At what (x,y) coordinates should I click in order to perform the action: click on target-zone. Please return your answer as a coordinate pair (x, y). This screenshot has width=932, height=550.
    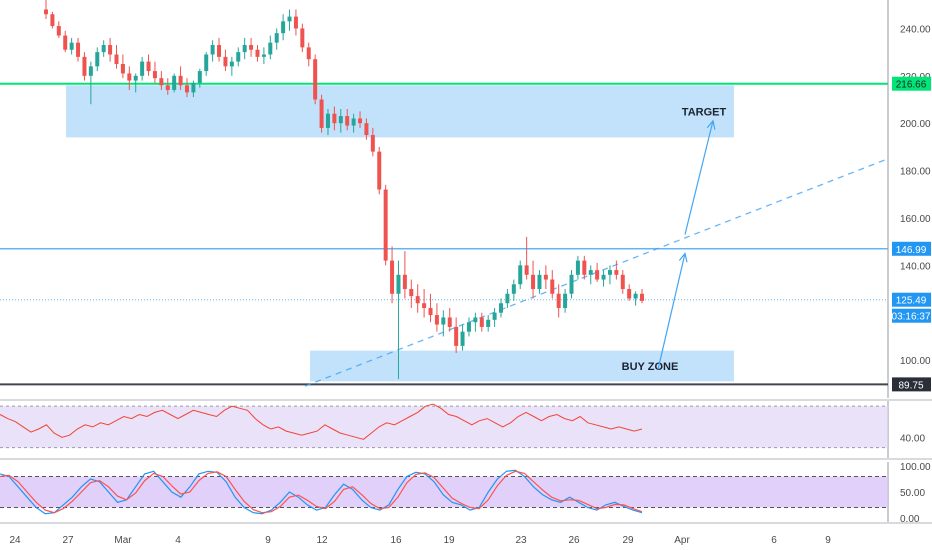
    Looking at the image, I should click on (400, 111).